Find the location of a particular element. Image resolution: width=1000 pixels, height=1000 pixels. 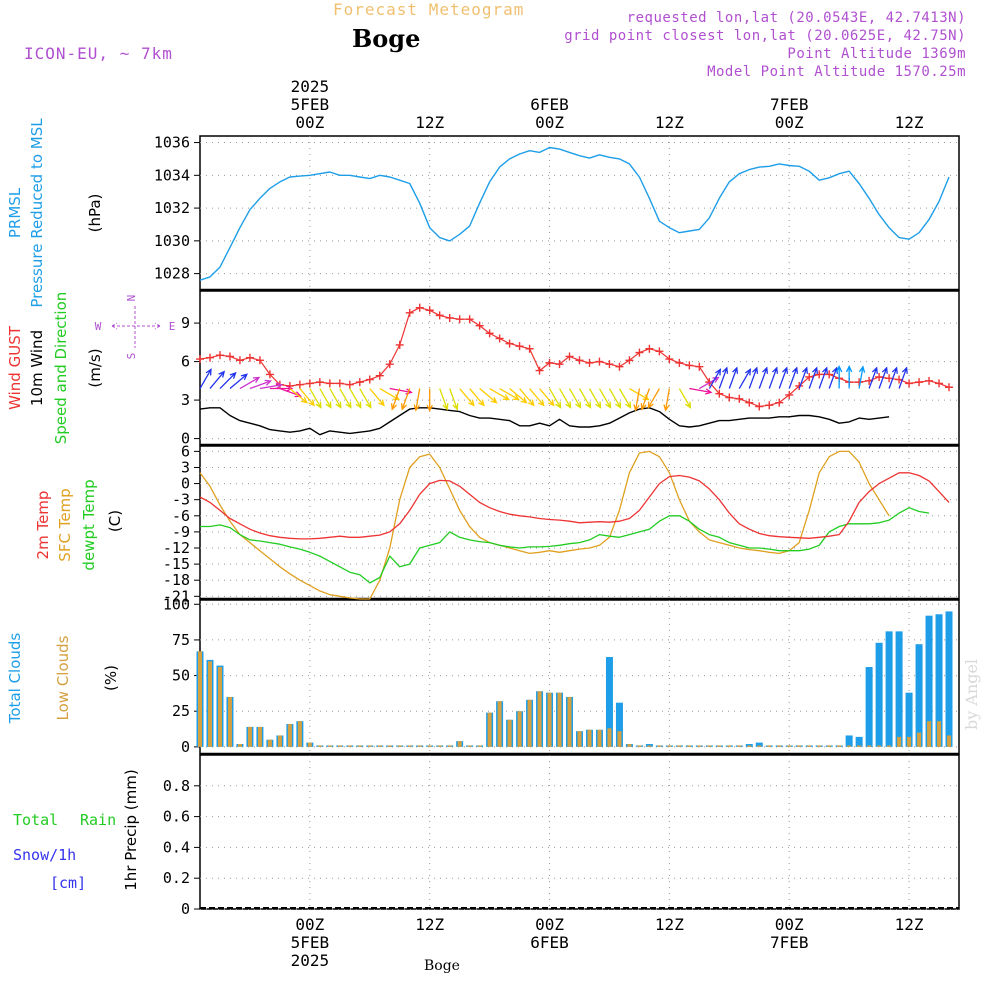

y-tick-label: 1028 is located at coordinates (172, 274).